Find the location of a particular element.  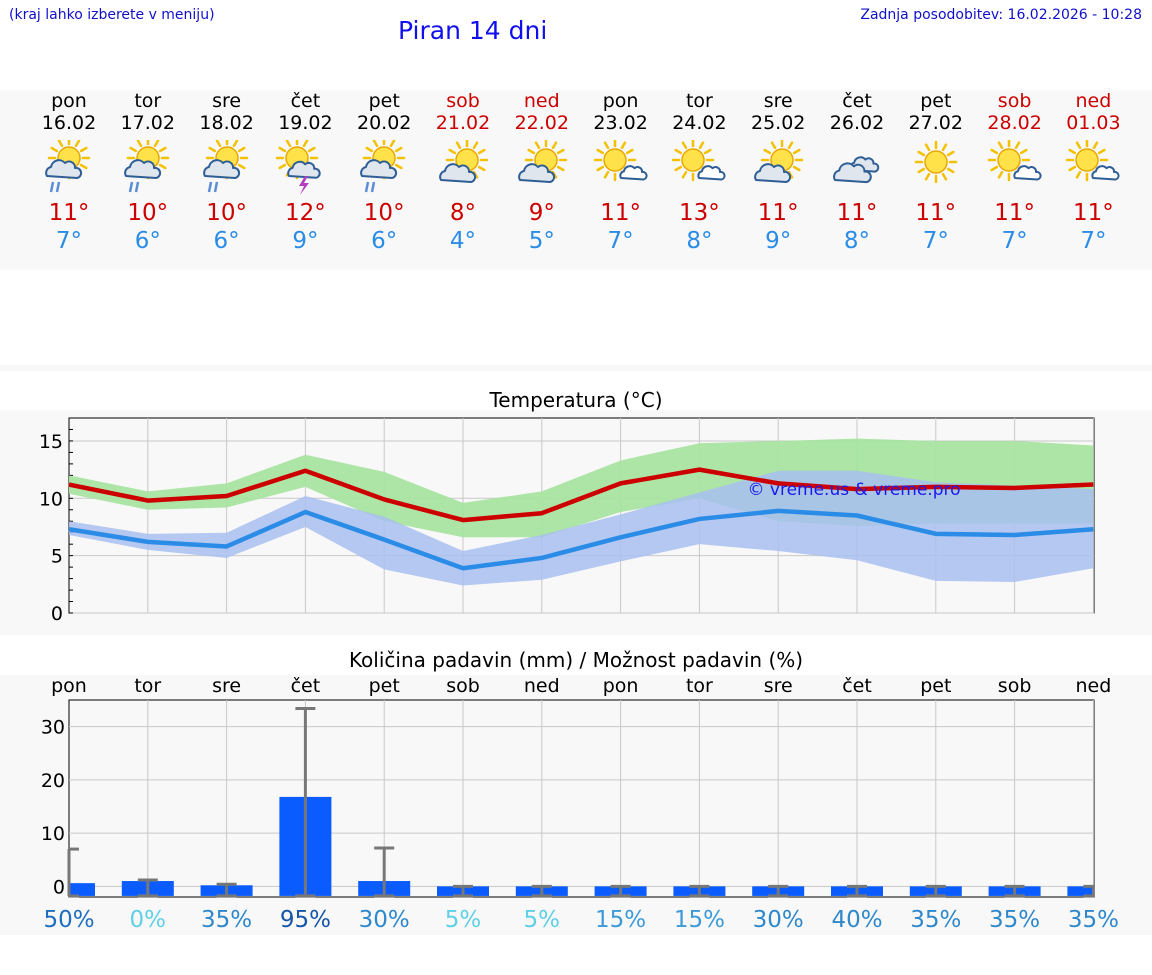

max-temp: 12° is located at coordinates (305, 213).